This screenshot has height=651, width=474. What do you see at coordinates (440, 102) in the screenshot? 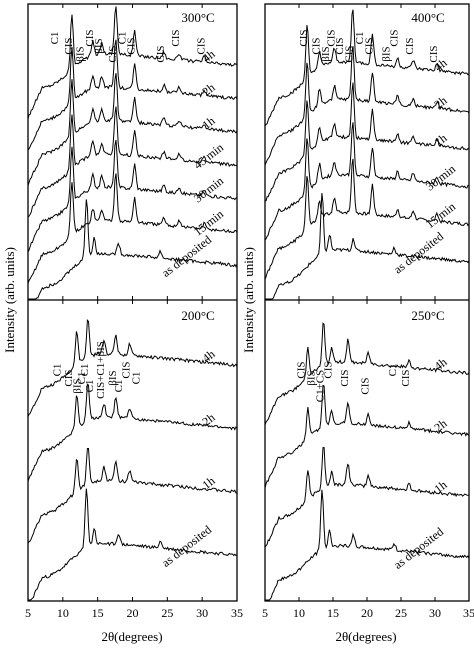
I see `series-label: 2h` at bounding box center [440, 102].